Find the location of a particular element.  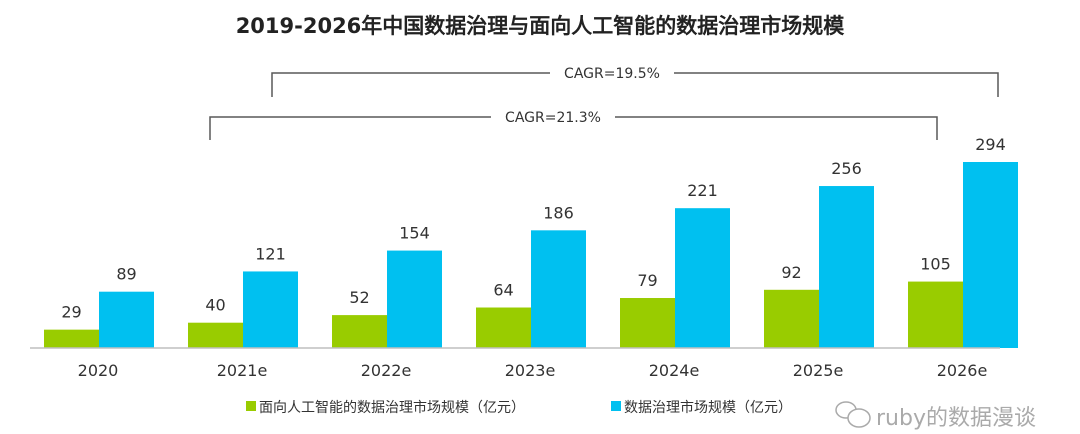

data-label: 79 is located at coordinates (647, 280).